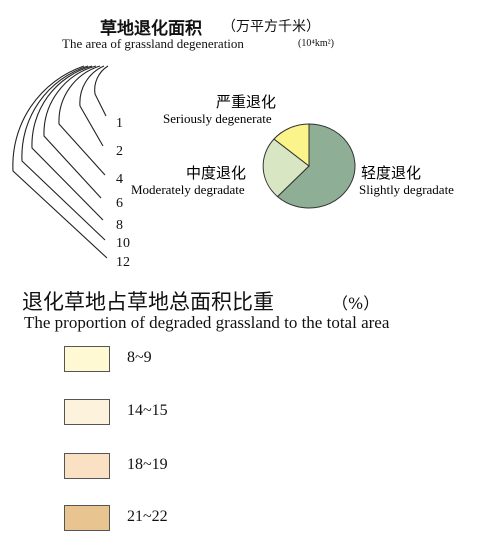 The height and width of the screenshot is (548, 487). What do you see at coordinates (391, 173) in the screenshot?
I see `pie-label-slight-cn: 轻度退化` at bounding box center [391, 173].